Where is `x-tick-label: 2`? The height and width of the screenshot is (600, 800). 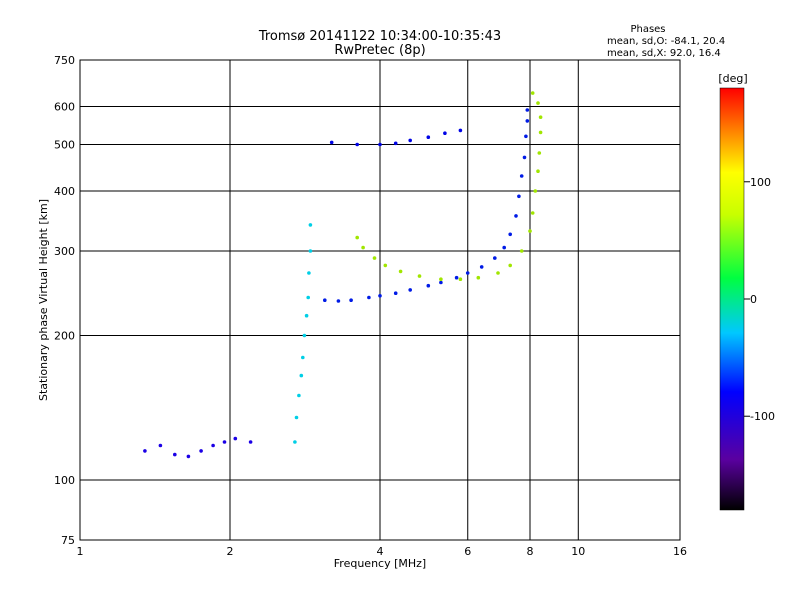
x-tick-label: 2 is located at coordinates (230, 551).